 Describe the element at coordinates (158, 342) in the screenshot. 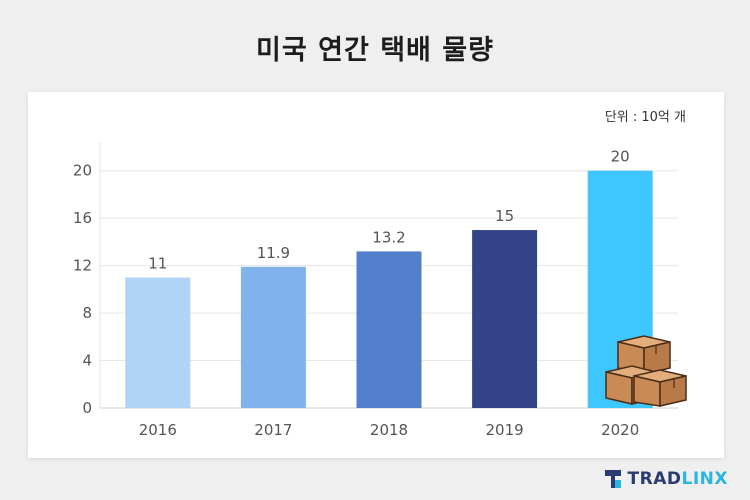

I see `bar-2016` at that location.